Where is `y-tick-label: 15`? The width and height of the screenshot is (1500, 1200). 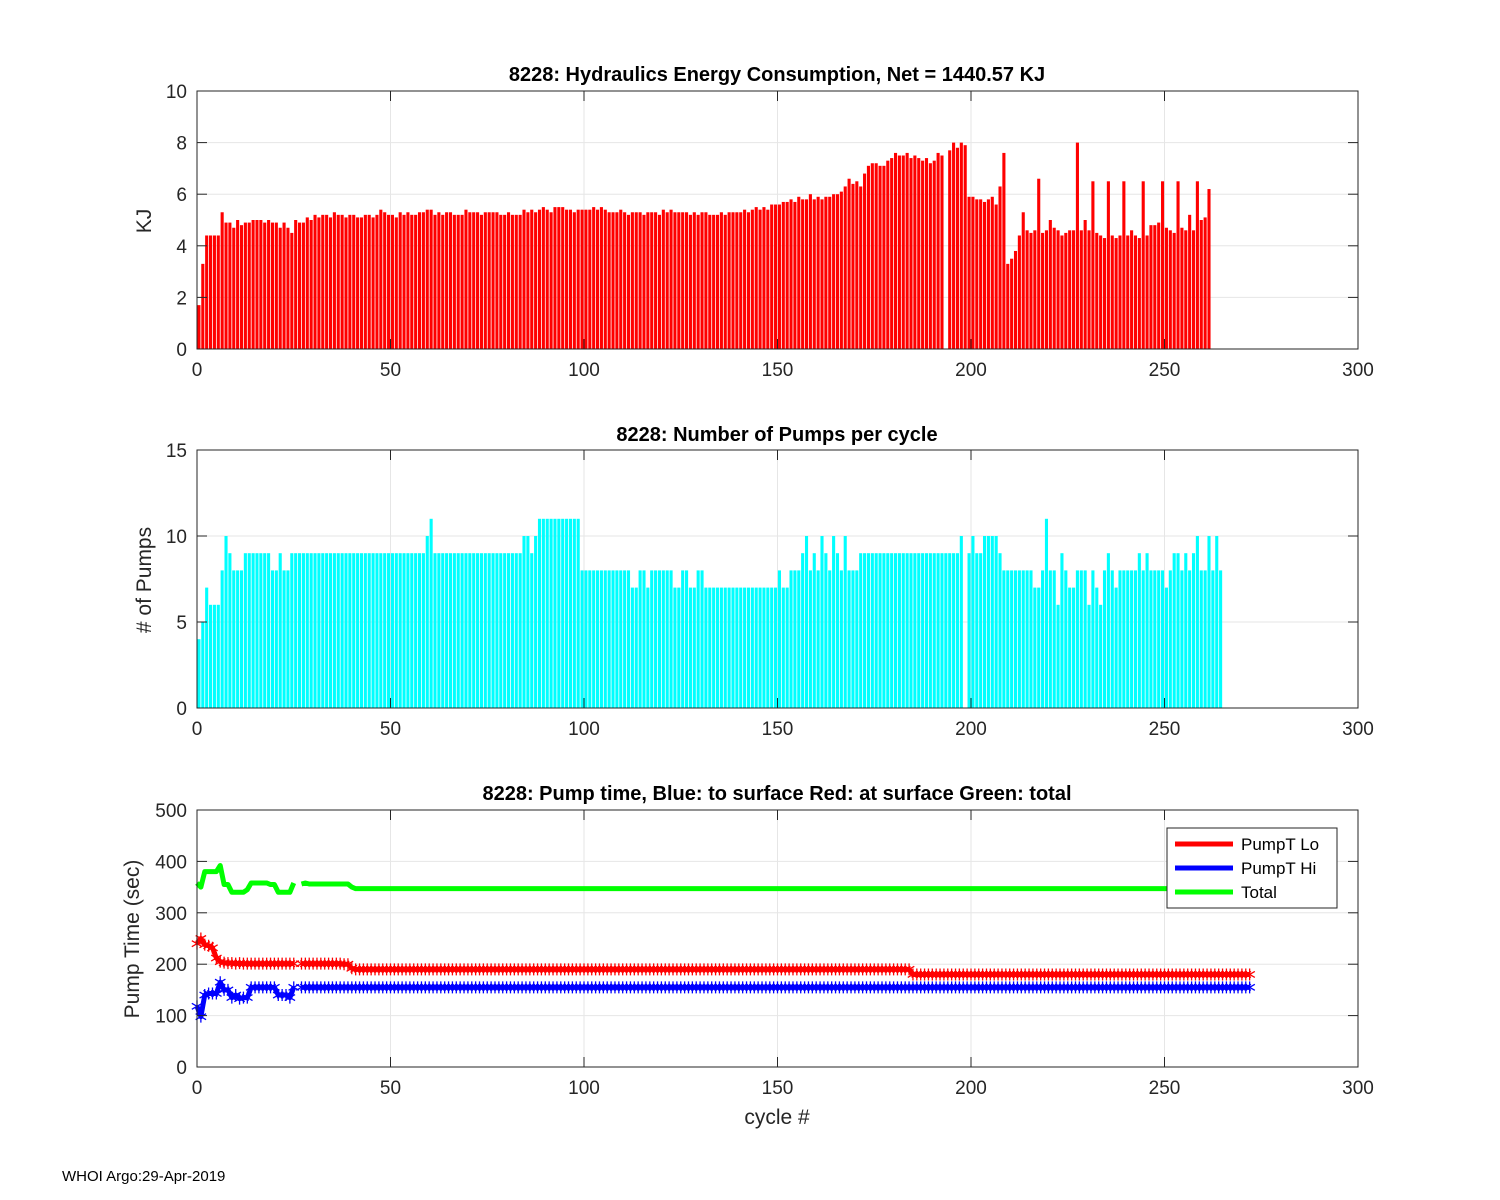
y-tick-label: 15 is located at coordinates (176, 451).